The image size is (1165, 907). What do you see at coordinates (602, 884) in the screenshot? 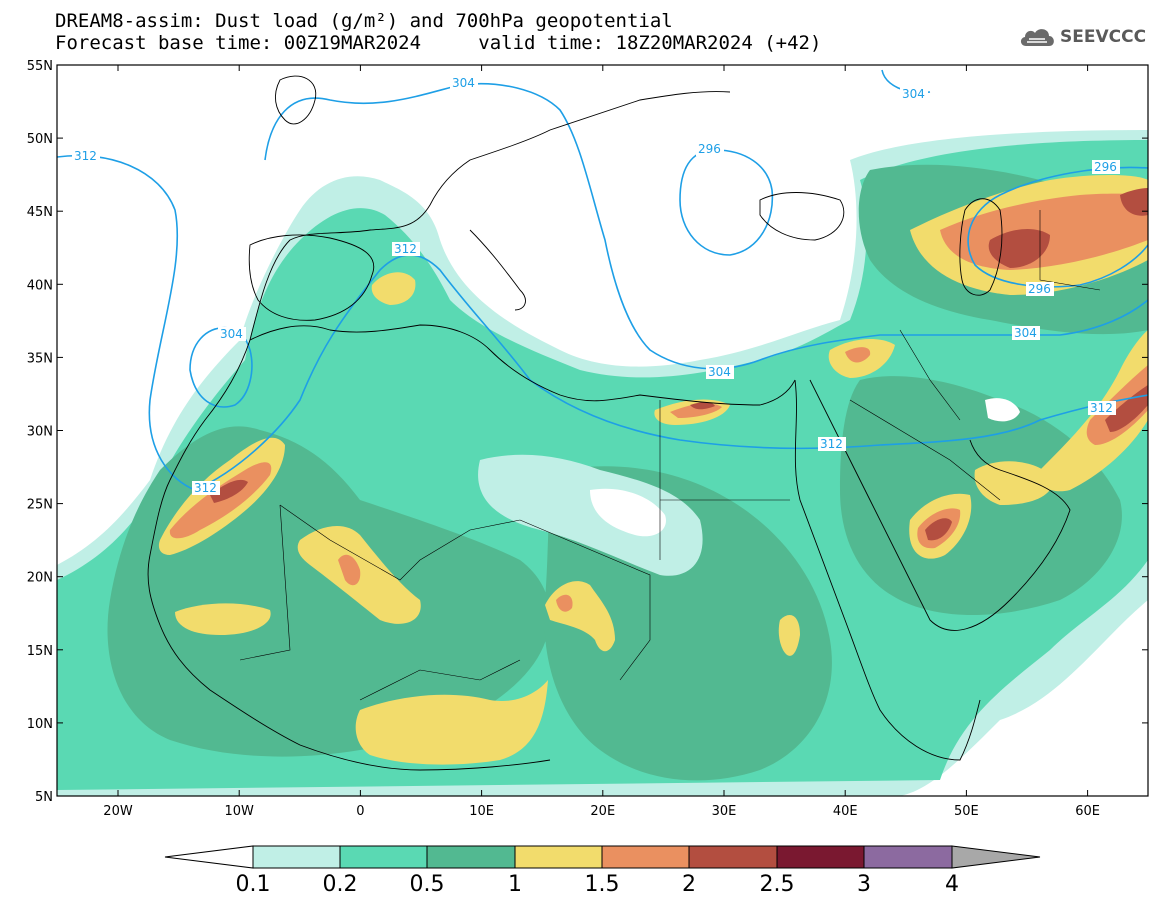
I see `colorbar-label: 1.5` at bounding box center [602, 884].